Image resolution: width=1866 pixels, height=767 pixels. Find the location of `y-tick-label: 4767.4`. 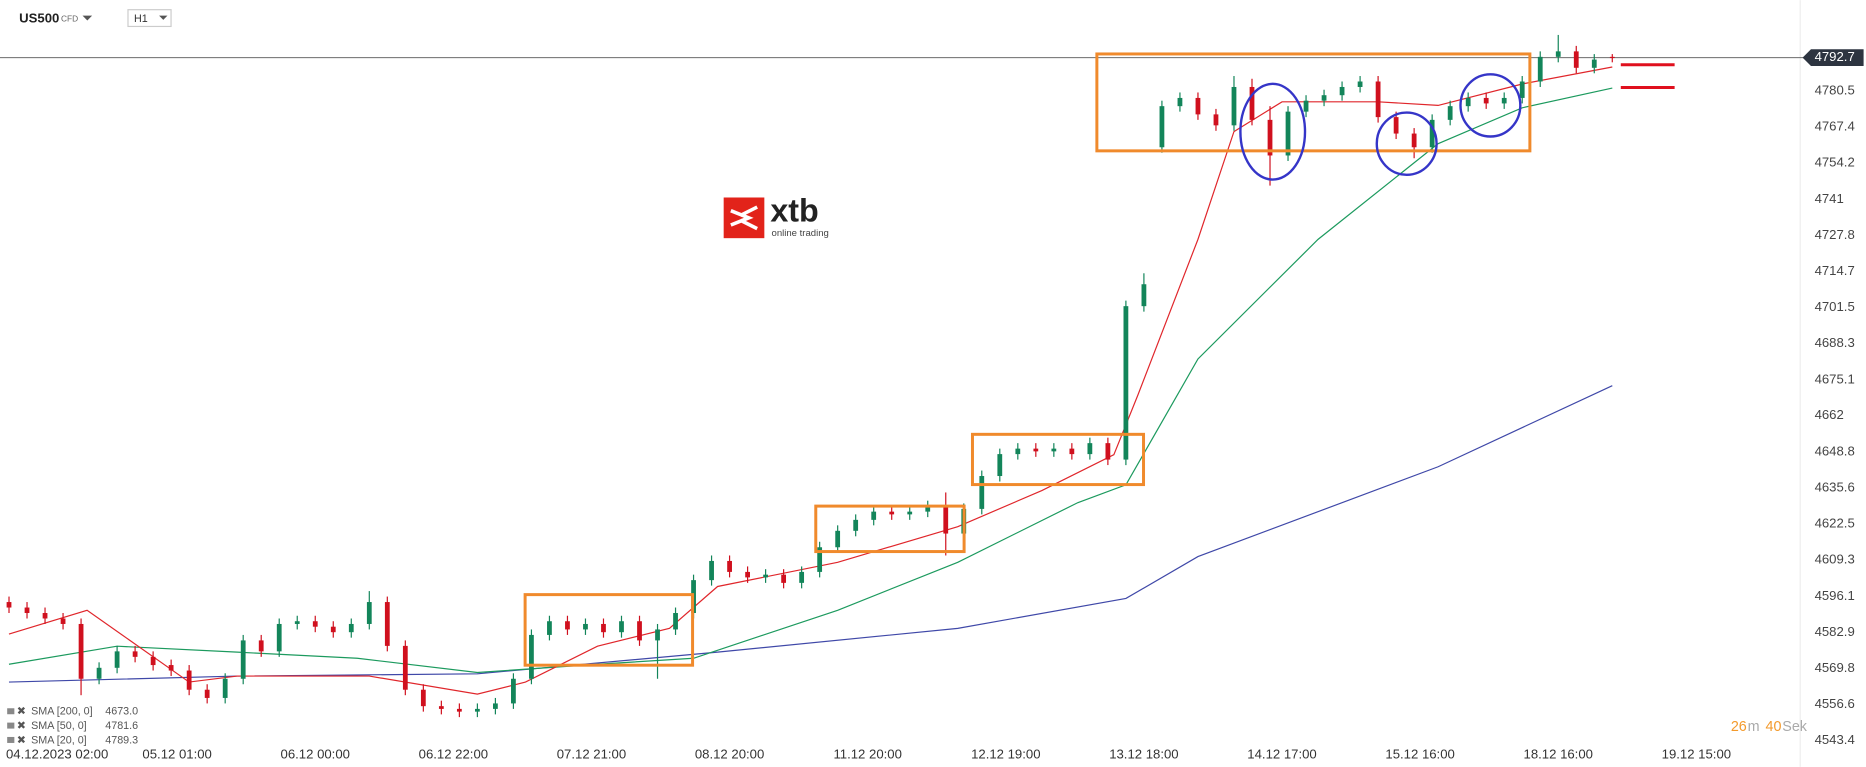

y-tick-label: 4767.4 is located at coordinates (1835, 125).